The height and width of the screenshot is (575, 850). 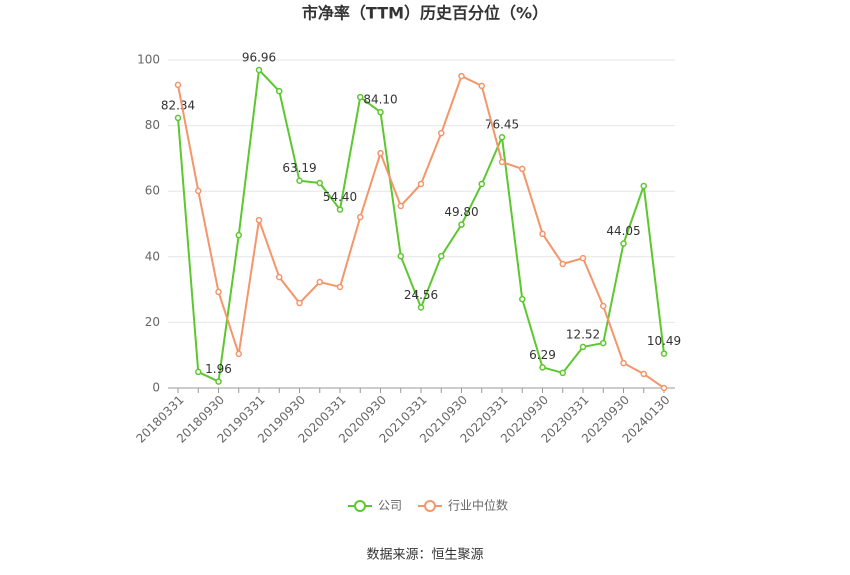 What do you see at coordinates (461, 212) in the screenshot?
I see `data-label: 49.80` at bounding box center [461, 212].